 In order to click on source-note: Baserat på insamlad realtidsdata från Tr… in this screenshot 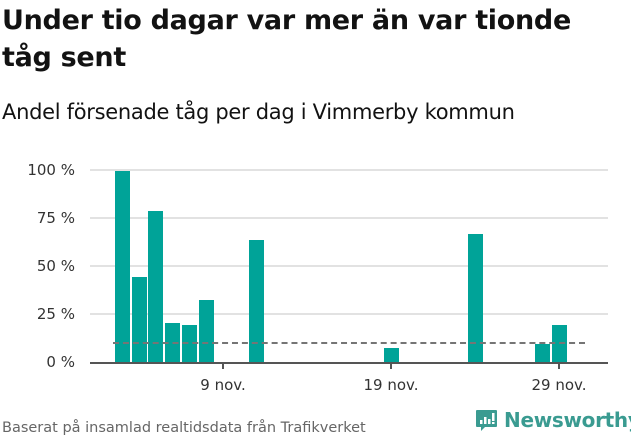, I will do `click(184, 428)`.